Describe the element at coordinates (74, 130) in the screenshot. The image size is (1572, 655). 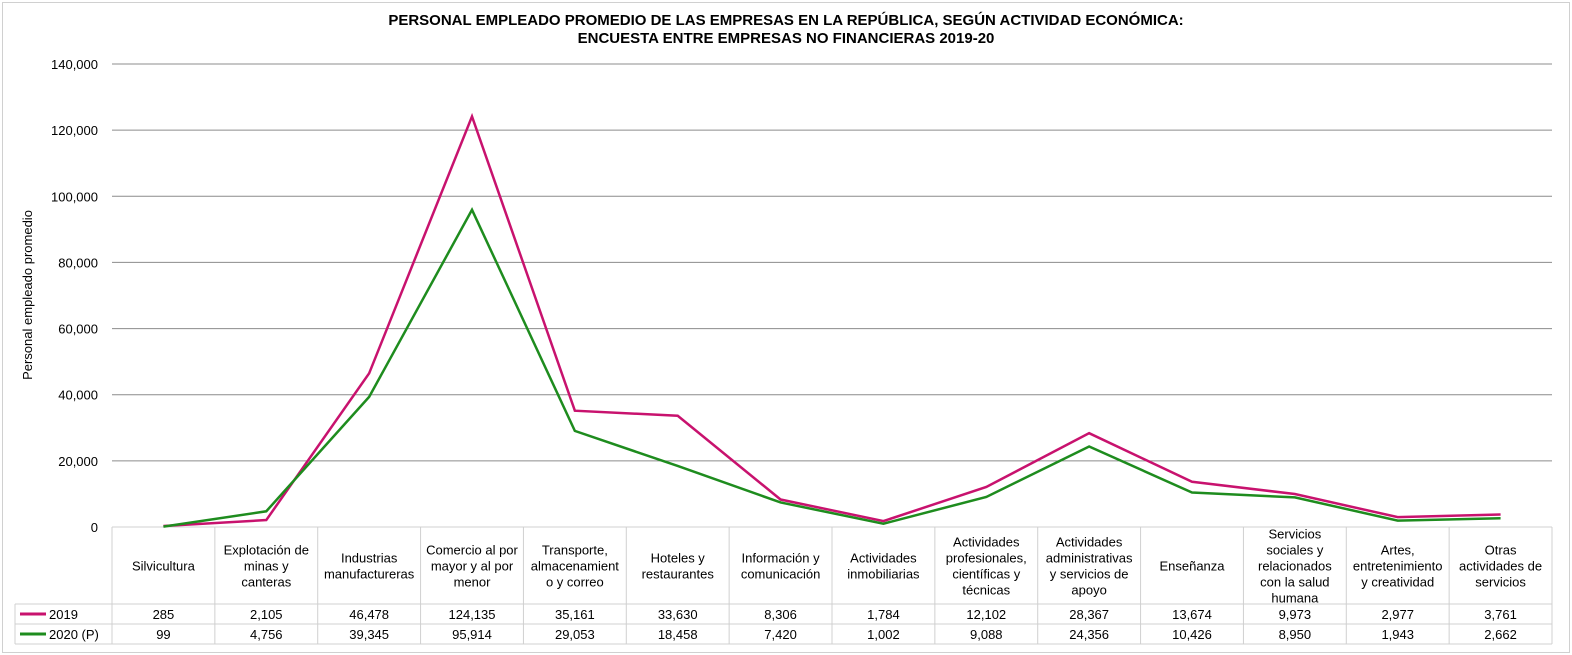
I see `y-tick-label: 120,000` at that location.